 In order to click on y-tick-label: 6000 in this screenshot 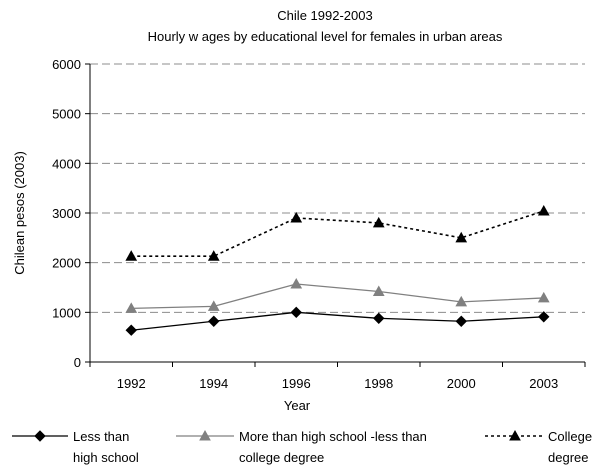, I will do `click(66, 64)`.